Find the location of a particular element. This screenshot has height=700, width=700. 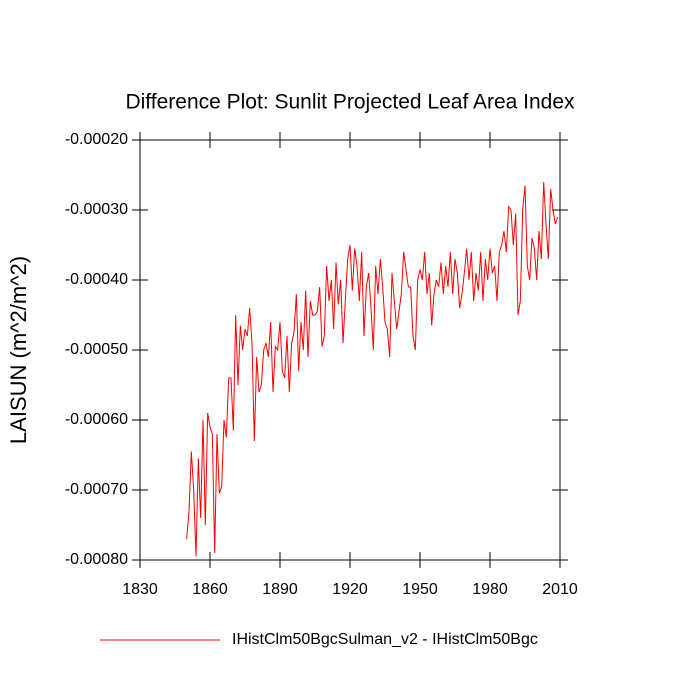

x-tick-label: 1890 is located at coordinates (280, 589).